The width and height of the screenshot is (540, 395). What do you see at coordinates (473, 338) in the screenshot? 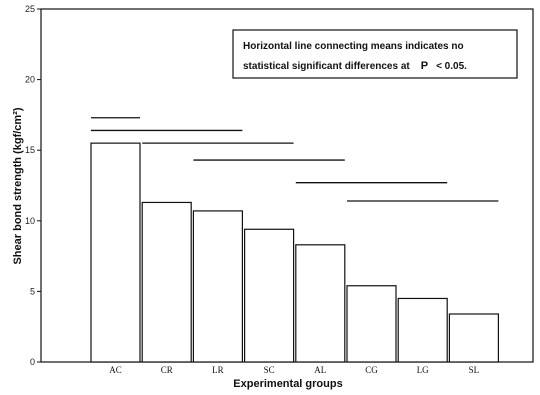
I see `bar-sl` at bounding box center [473, 338].